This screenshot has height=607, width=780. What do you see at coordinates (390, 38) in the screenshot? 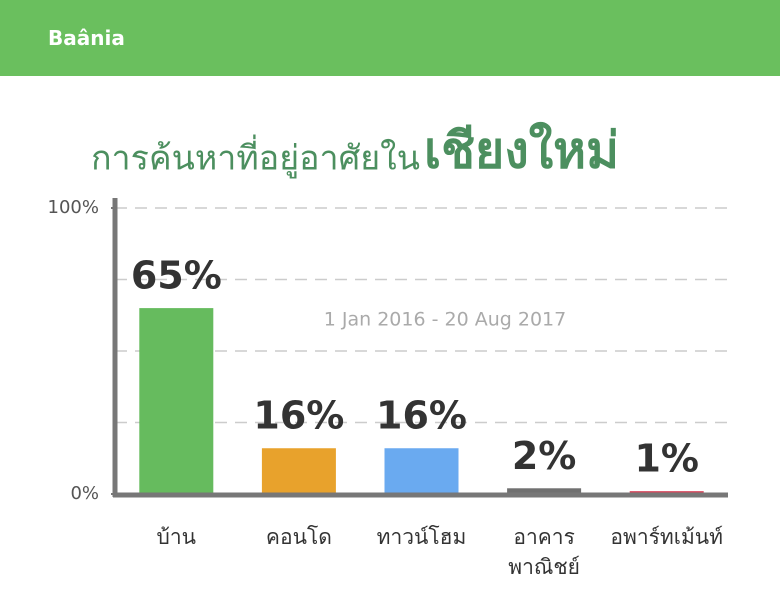
I see `header: Baânia` at bounding box center [390, 38].